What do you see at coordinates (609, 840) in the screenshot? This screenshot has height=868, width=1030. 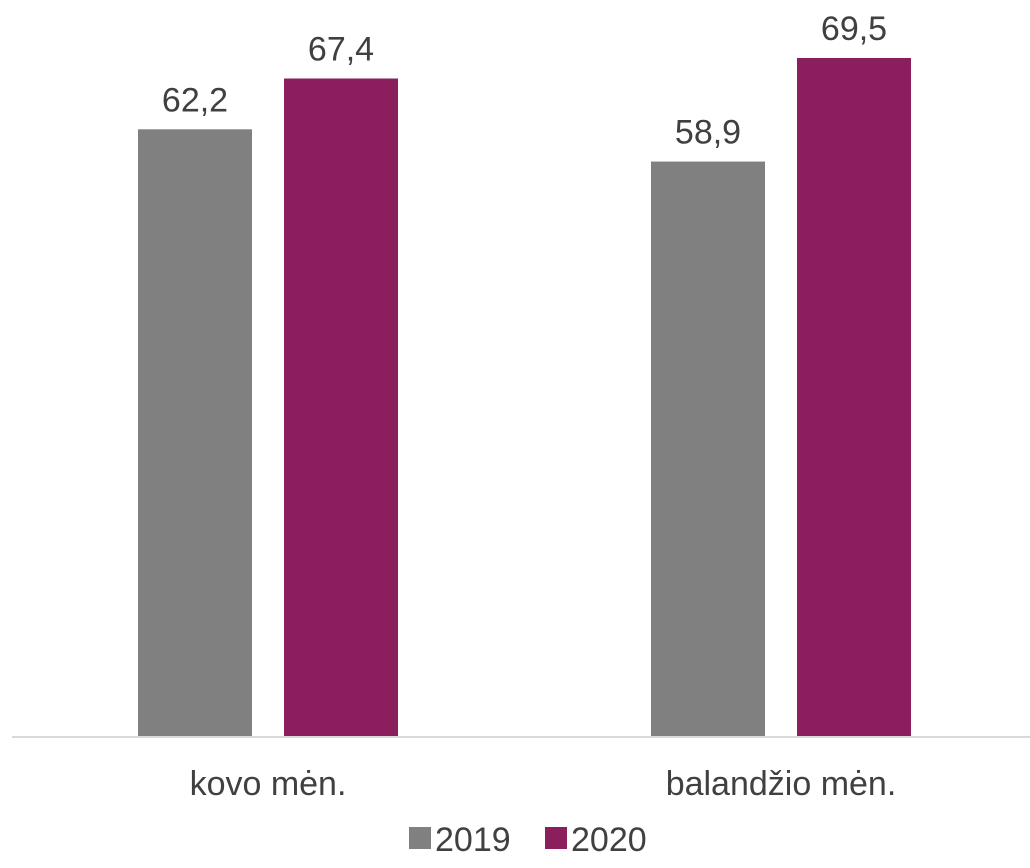 I see `legend-label-2020: 2020` at bounding box center [609, 840].